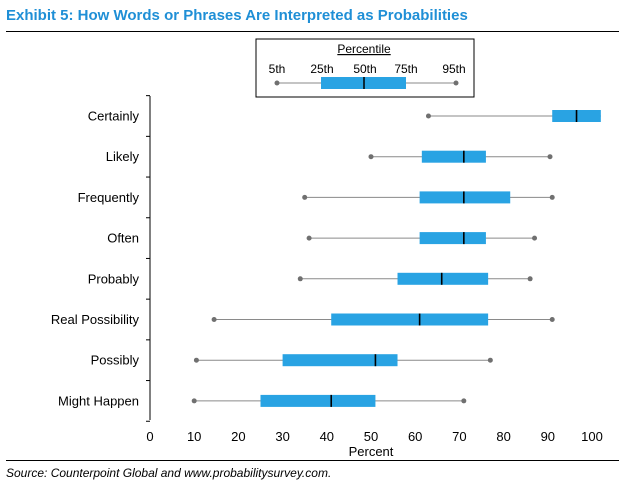 The height and width of the screenshot is (488, 619). I want to click on x-axis-title: Percent, so click(371, 451).